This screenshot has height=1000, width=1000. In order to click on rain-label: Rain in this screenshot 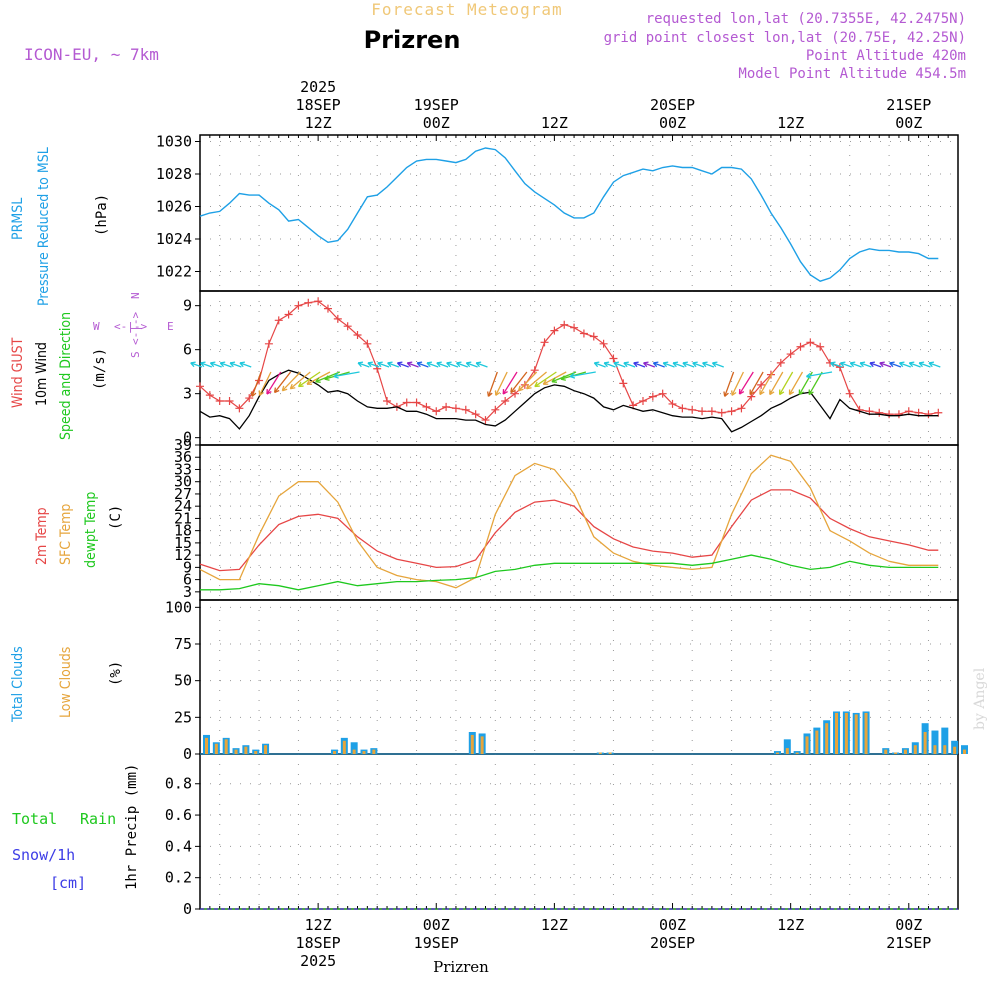, I will do `click(98, 819)`.